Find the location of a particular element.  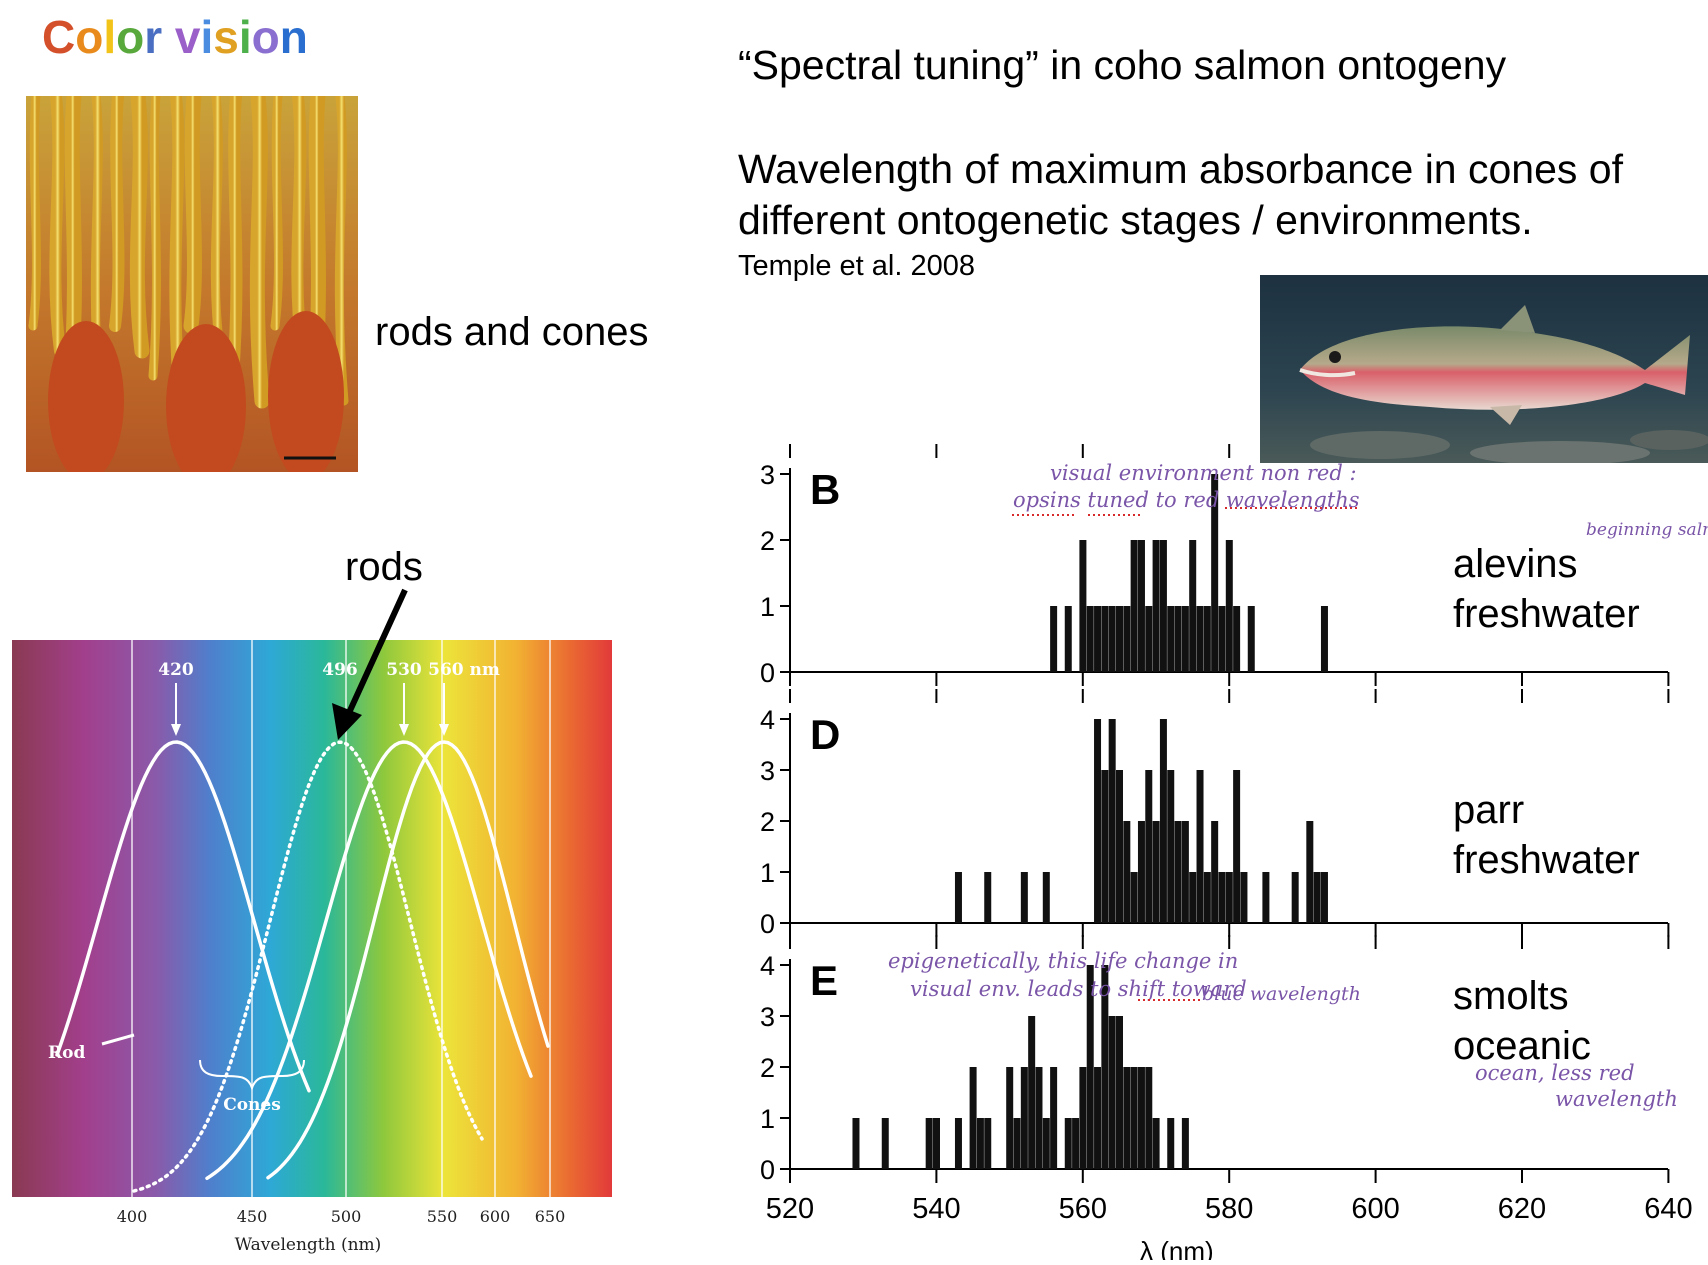

page-title: Color vision is located at coordinates (175, 37).